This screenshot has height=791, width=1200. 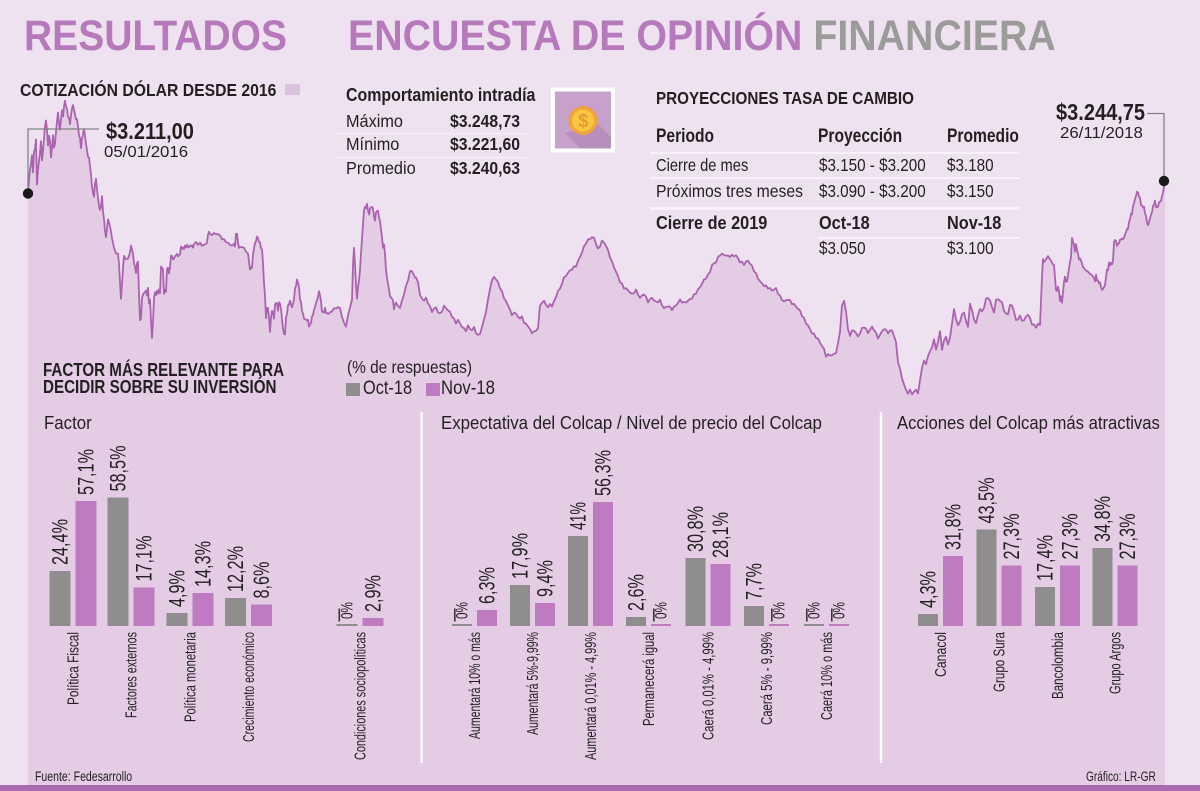 What do you see at coordinates (720, 535) in the screenshot?
I see `svg-text: 28,1%` at bounding box center [720, 535].